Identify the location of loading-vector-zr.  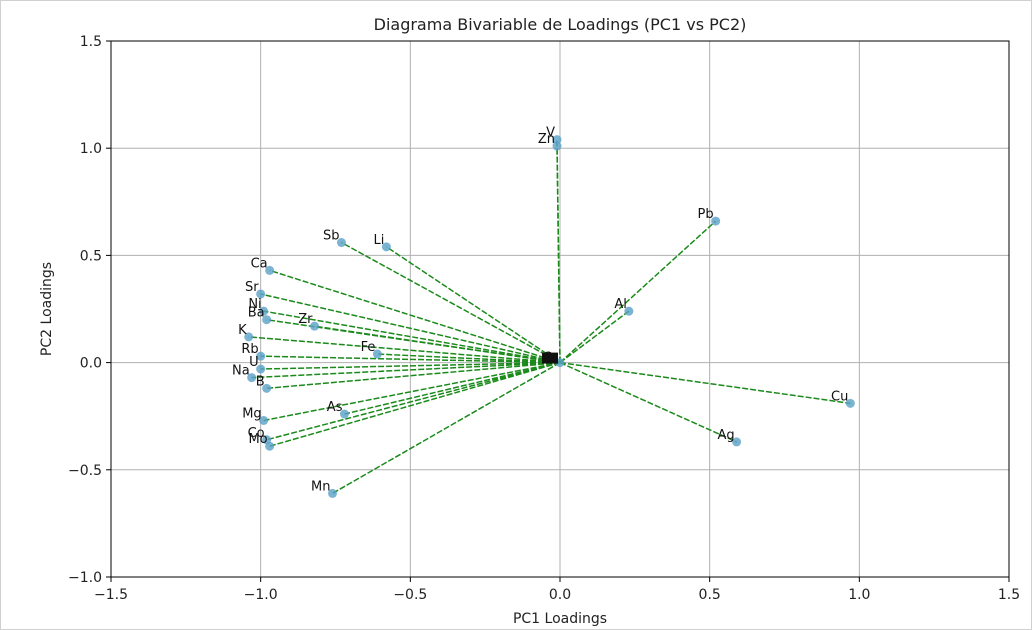
(437, 344).